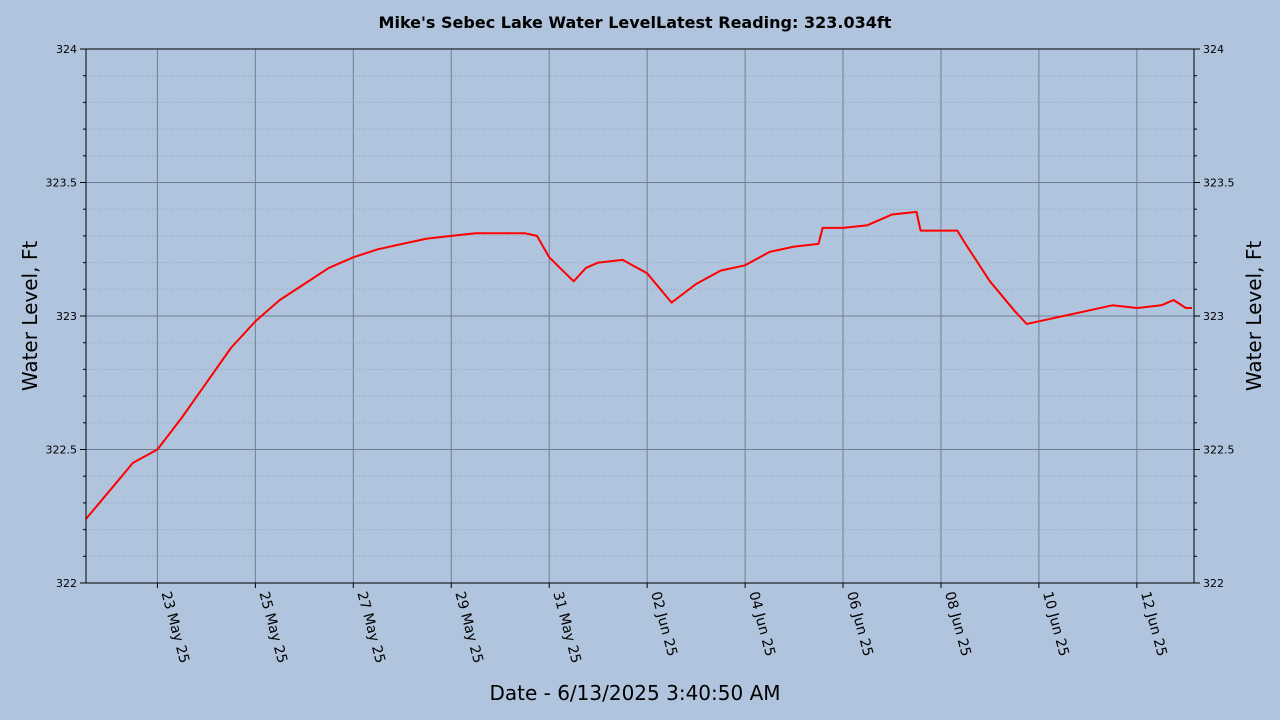 The width and height of the screenshot is (1280, 720). I want to click on y-tick-label-right: 324, so click(1213, 49).